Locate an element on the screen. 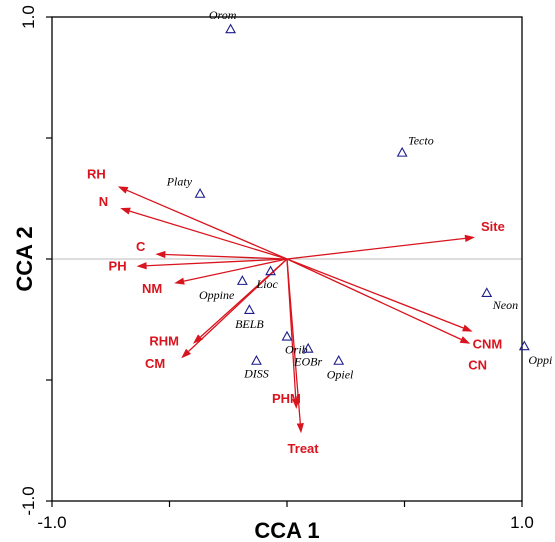  vector-arrowhead-nm is located at coordinates (179, 281).